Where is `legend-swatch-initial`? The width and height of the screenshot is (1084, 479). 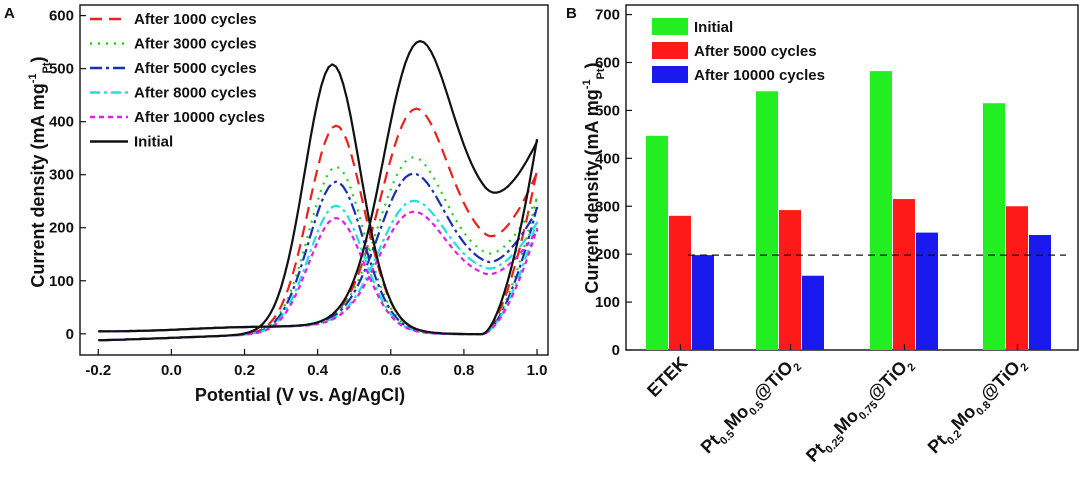 legend-swatch-initial is located at coordinates (670, 26).